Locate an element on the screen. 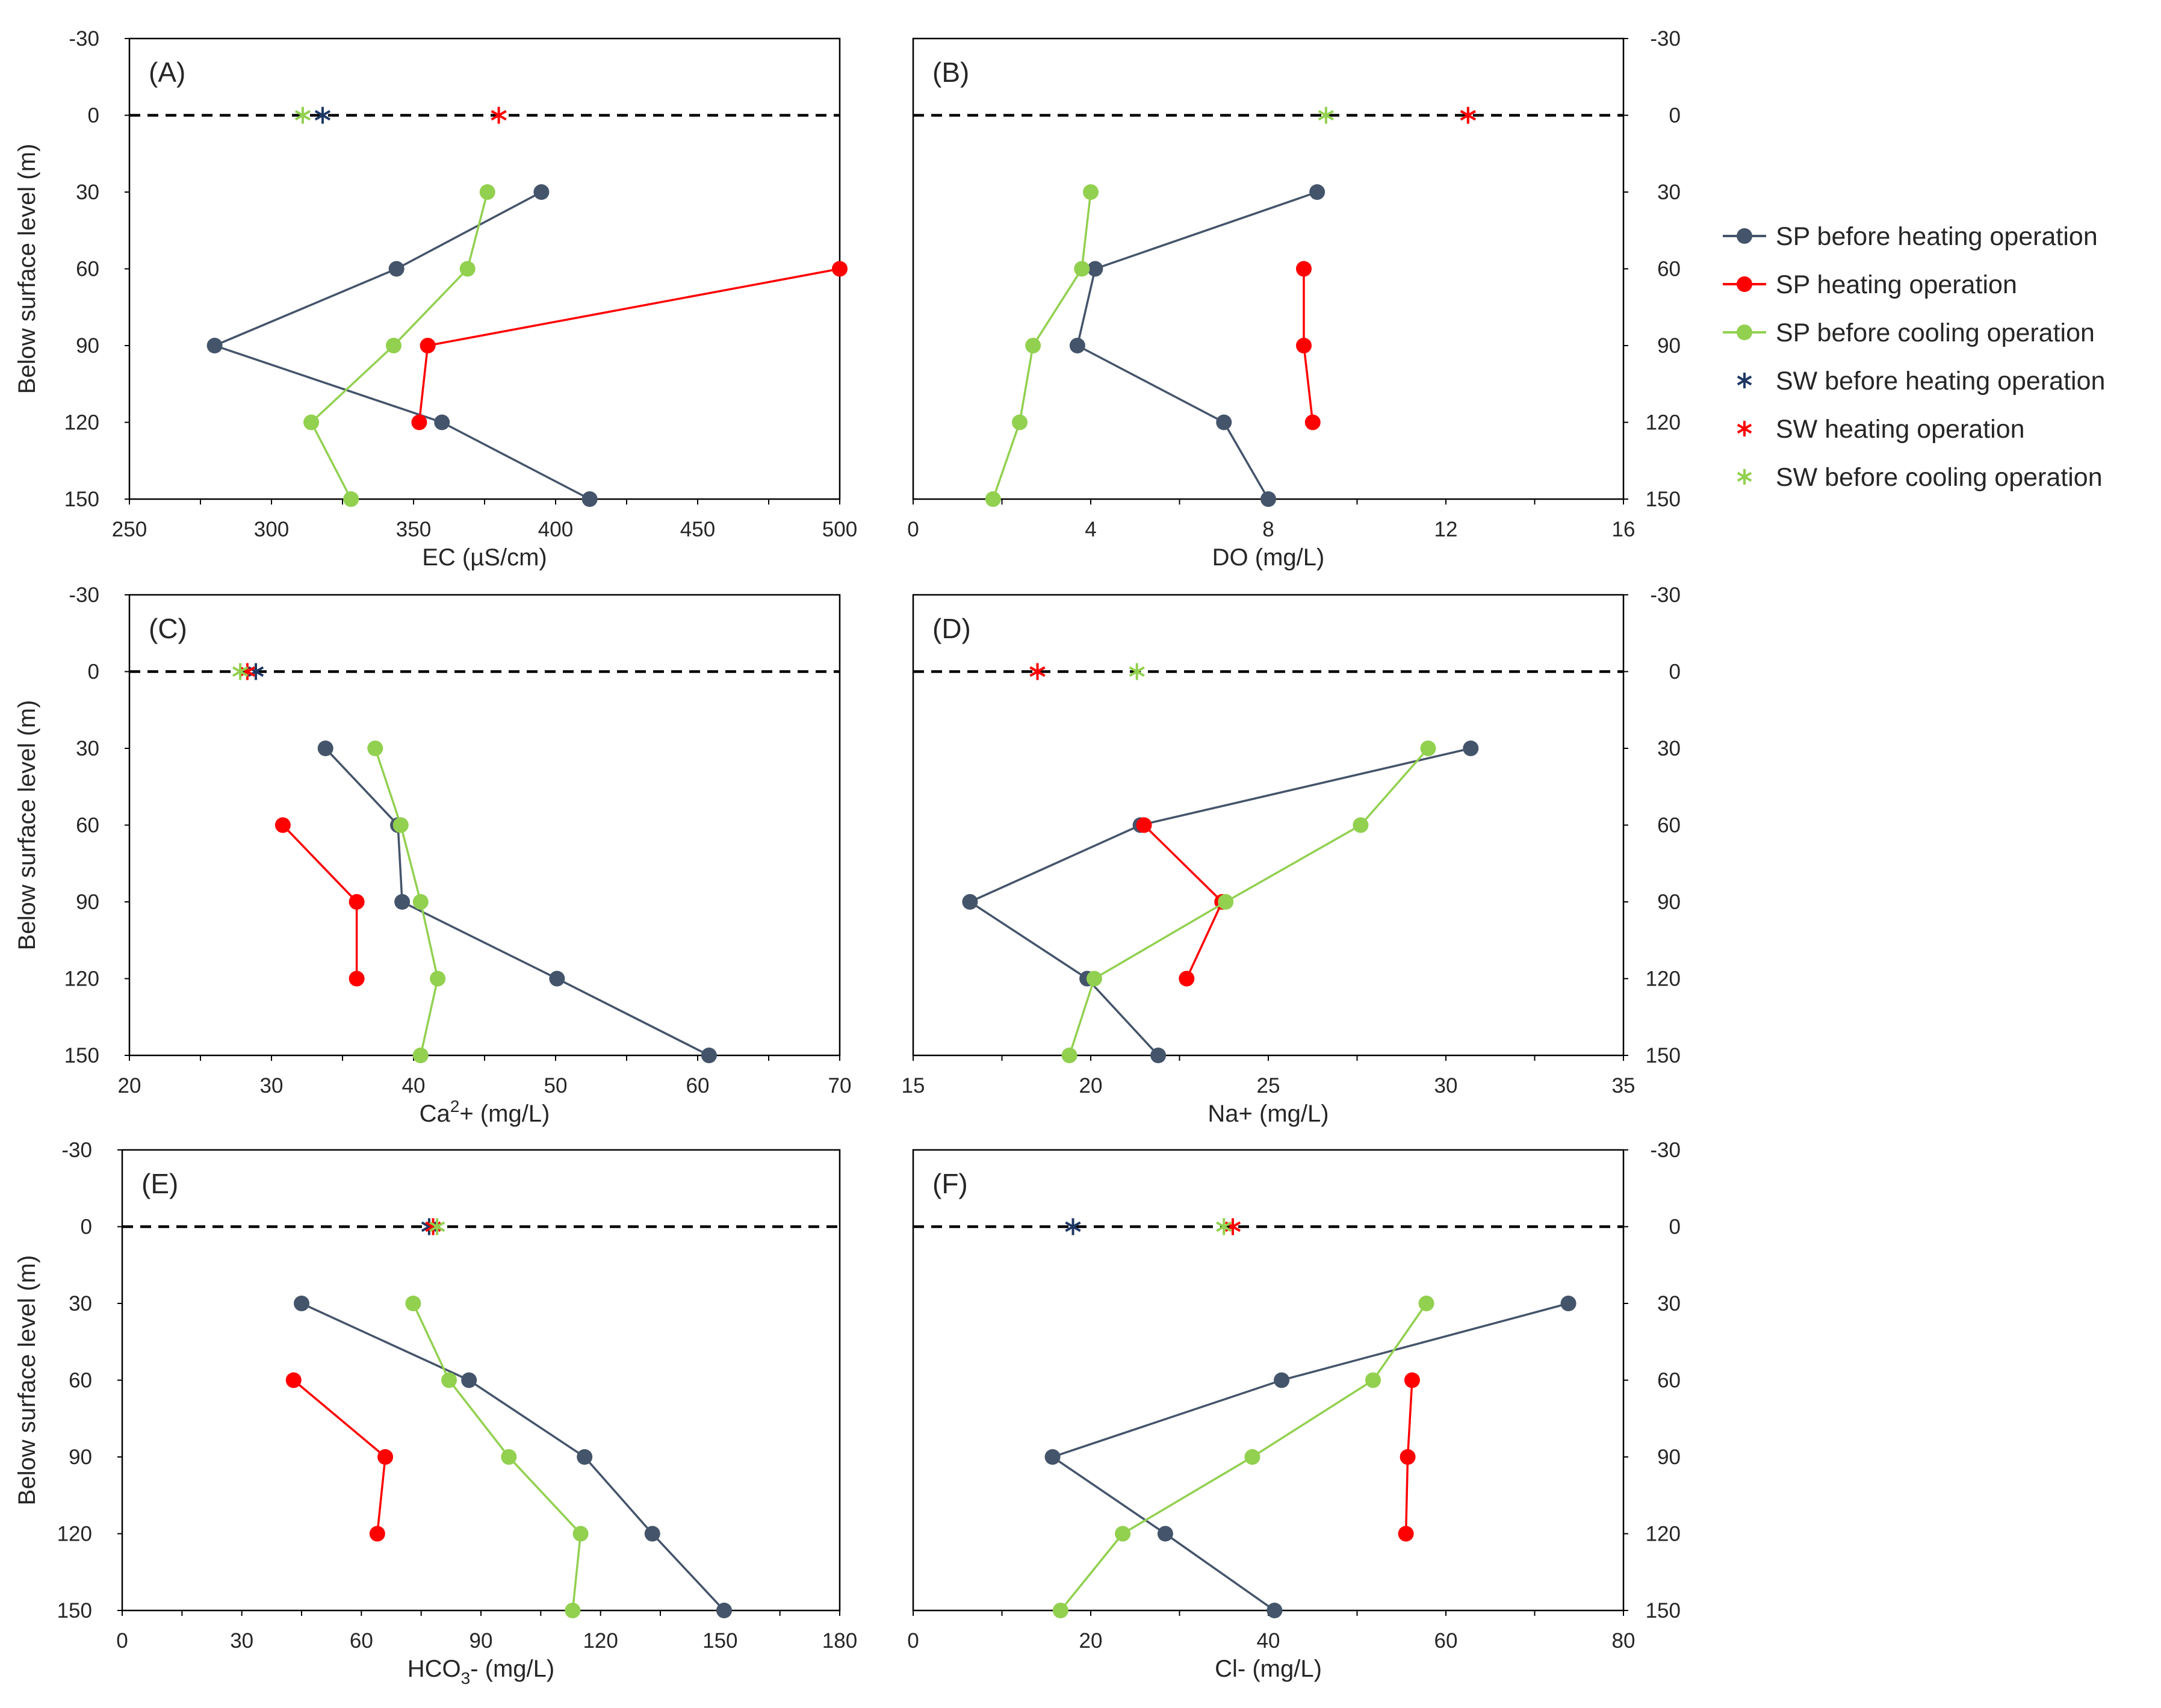 The width and height of the screenshot is (2161, 1708). legend-label: SW heating operation is located at coordinates (1900, 429).